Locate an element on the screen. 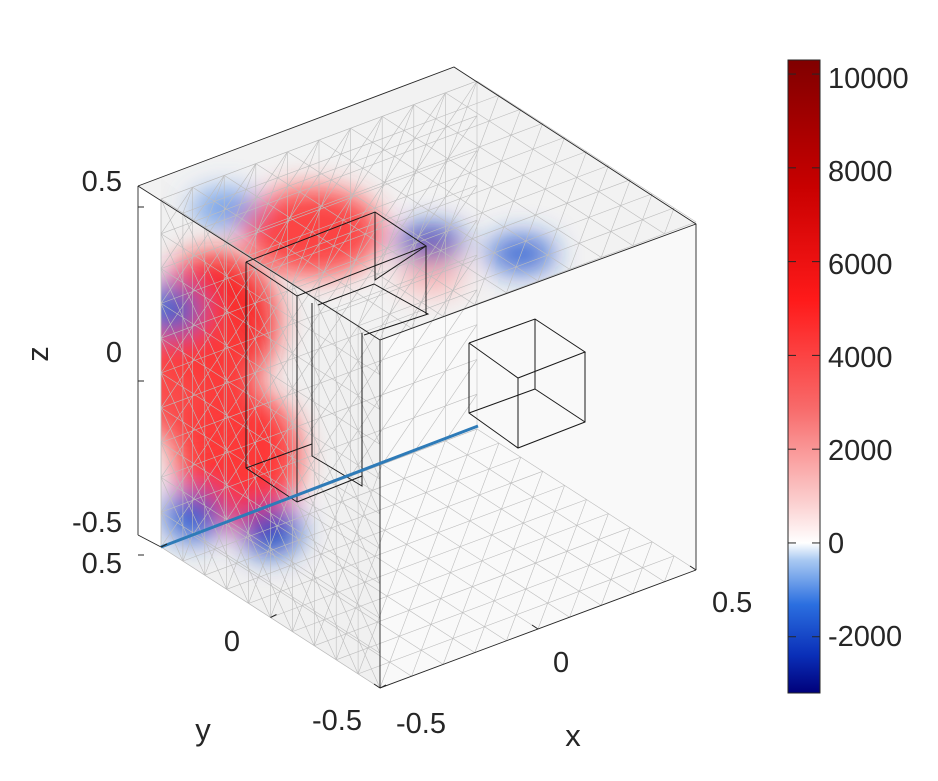 Image resolution: width=938 pixels, height=781 pixels. z-axis-label: z is located at coordinates (37, 354).